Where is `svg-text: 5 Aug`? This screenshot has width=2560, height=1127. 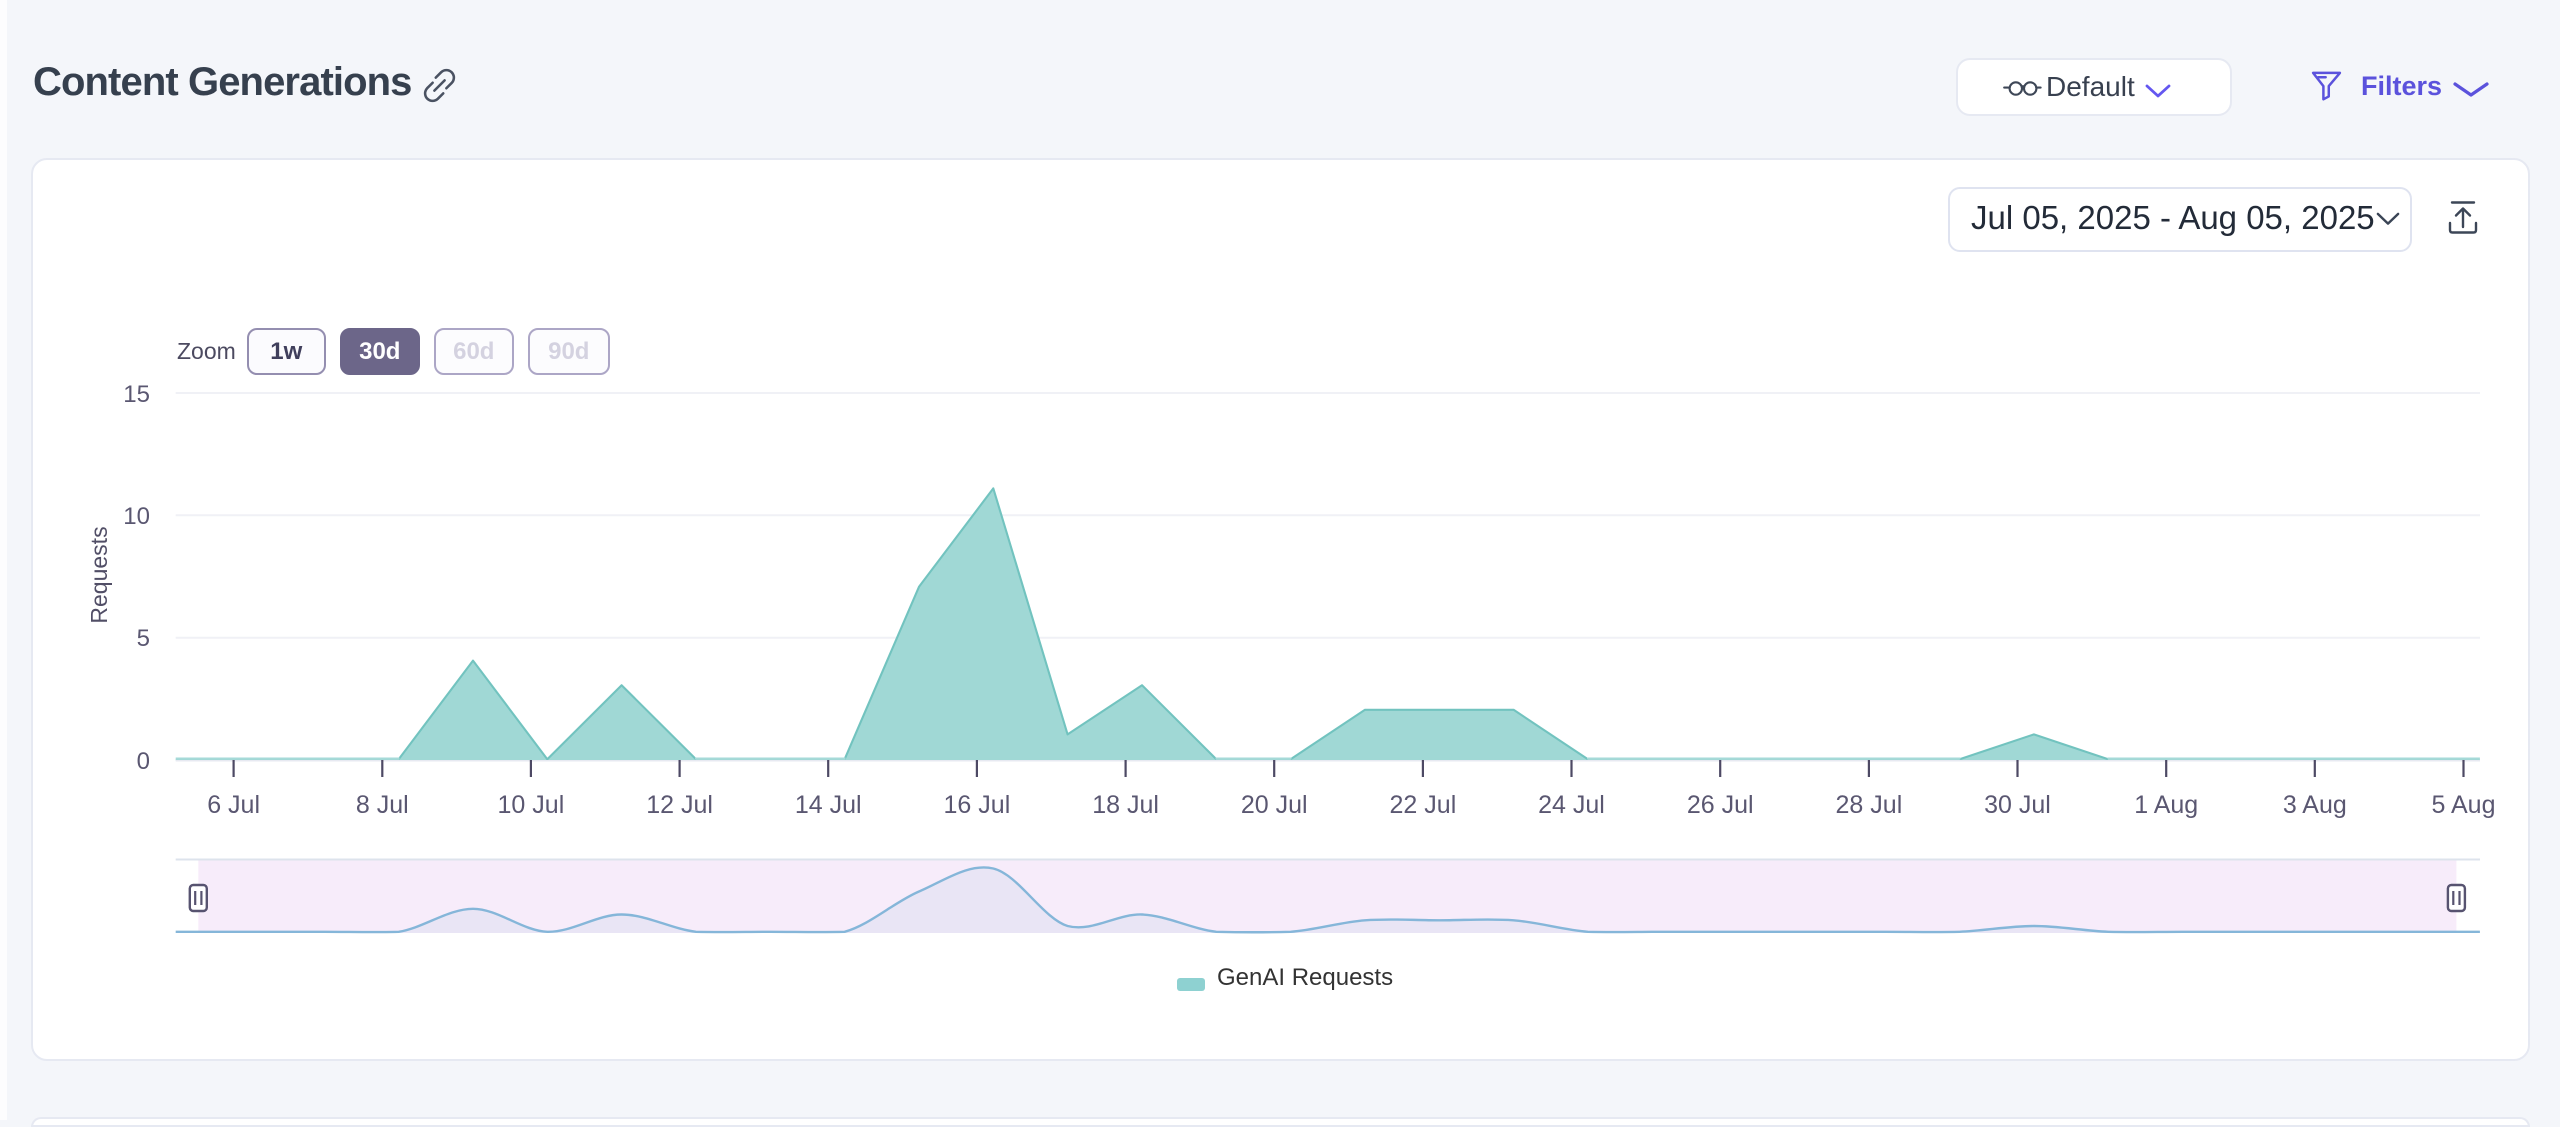
svg-text: 5 Aug is located at coordinates (2464, 805).